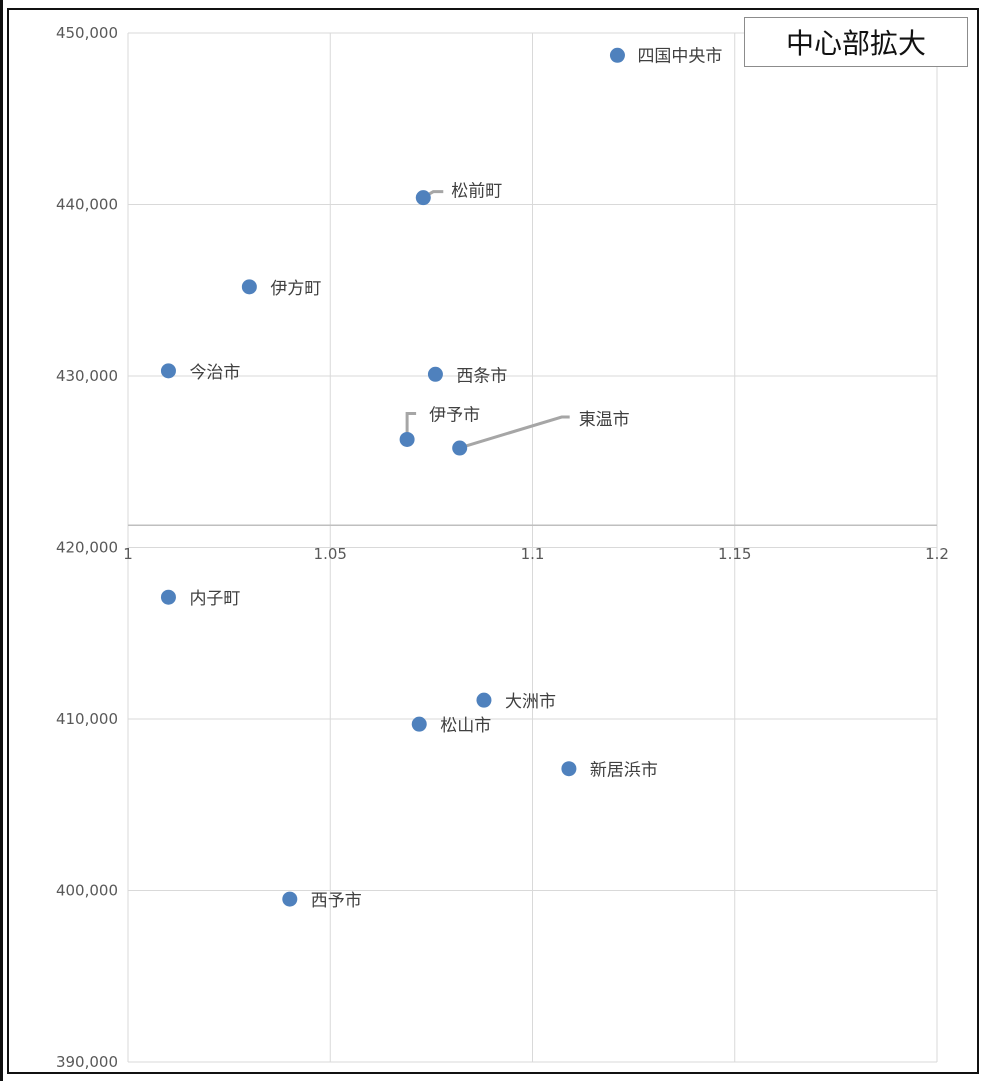 The width and height of the screenshot is (987, 1081). Describe the element at coordinates (476, 192) in the screenshot. I see `point-label: 松前町` at that location.